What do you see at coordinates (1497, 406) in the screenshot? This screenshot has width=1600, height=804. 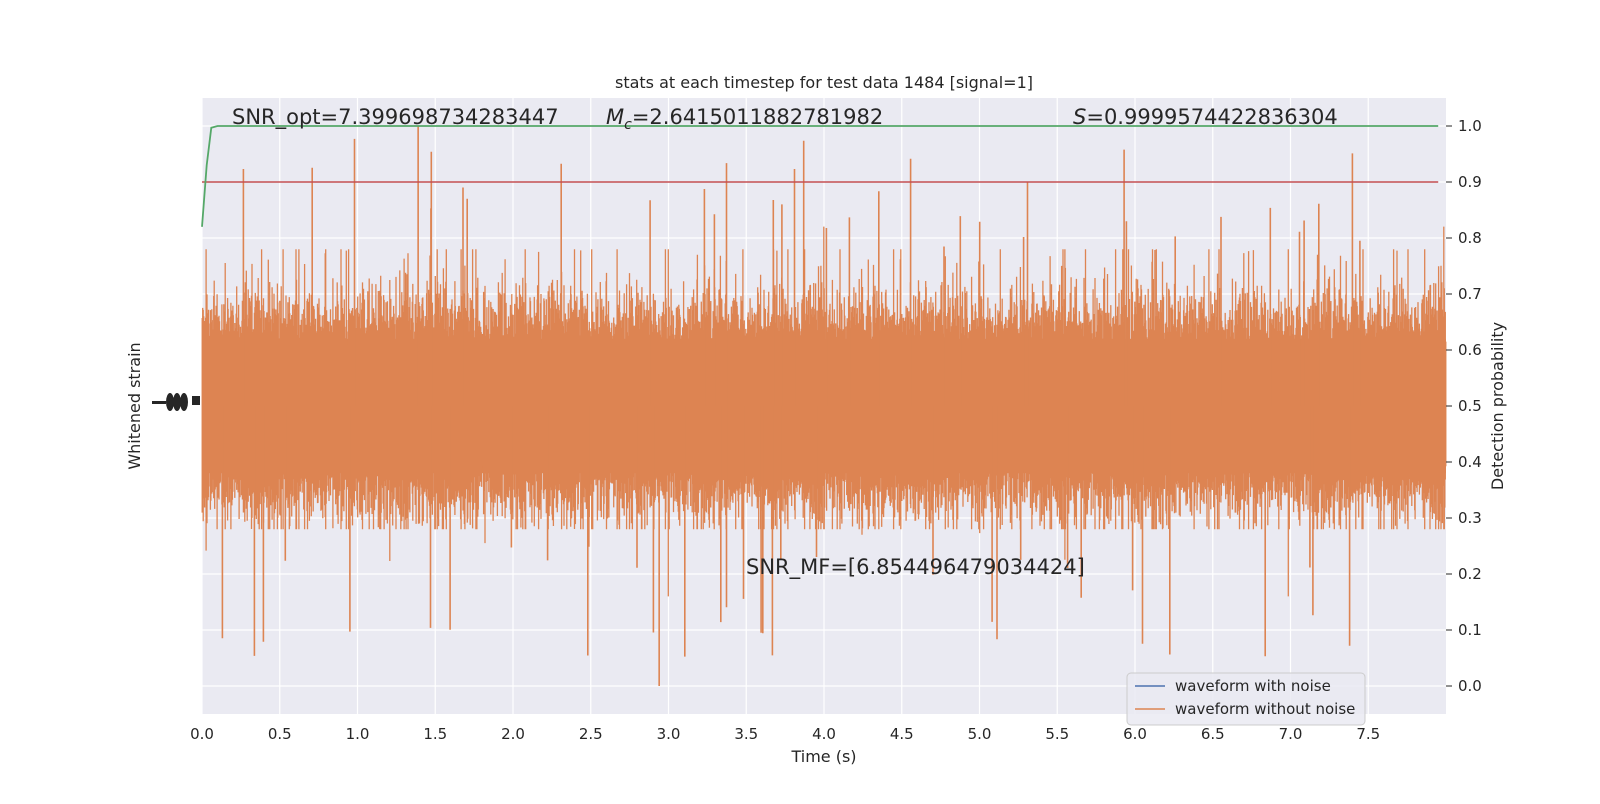 I see `y-axis-label-right: Detection probability` at bounding box center [1497, 406].